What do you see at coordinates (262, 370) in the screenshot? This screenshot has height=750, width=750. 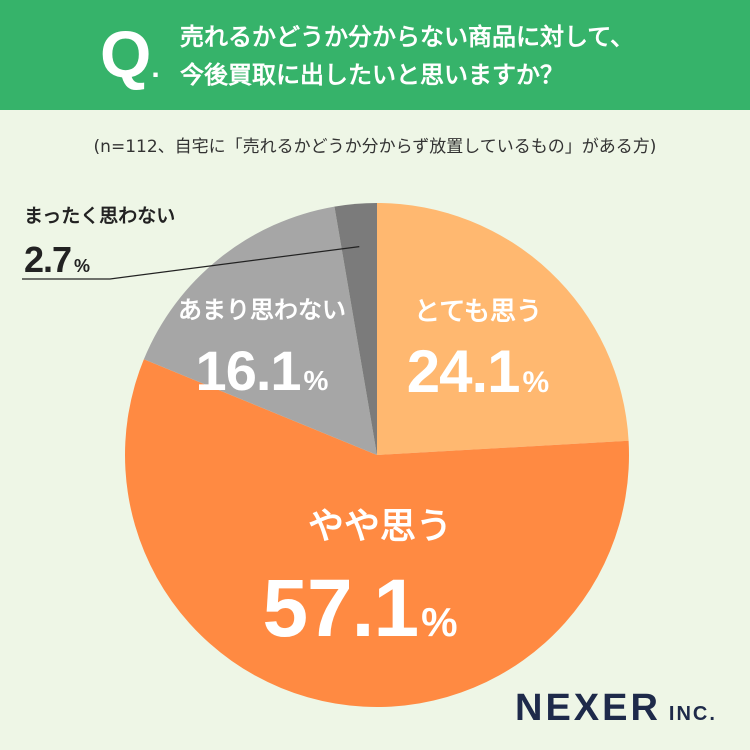 I see `slice-value-amari-omowanai: 16.1%` at bounding box center [262, 370].